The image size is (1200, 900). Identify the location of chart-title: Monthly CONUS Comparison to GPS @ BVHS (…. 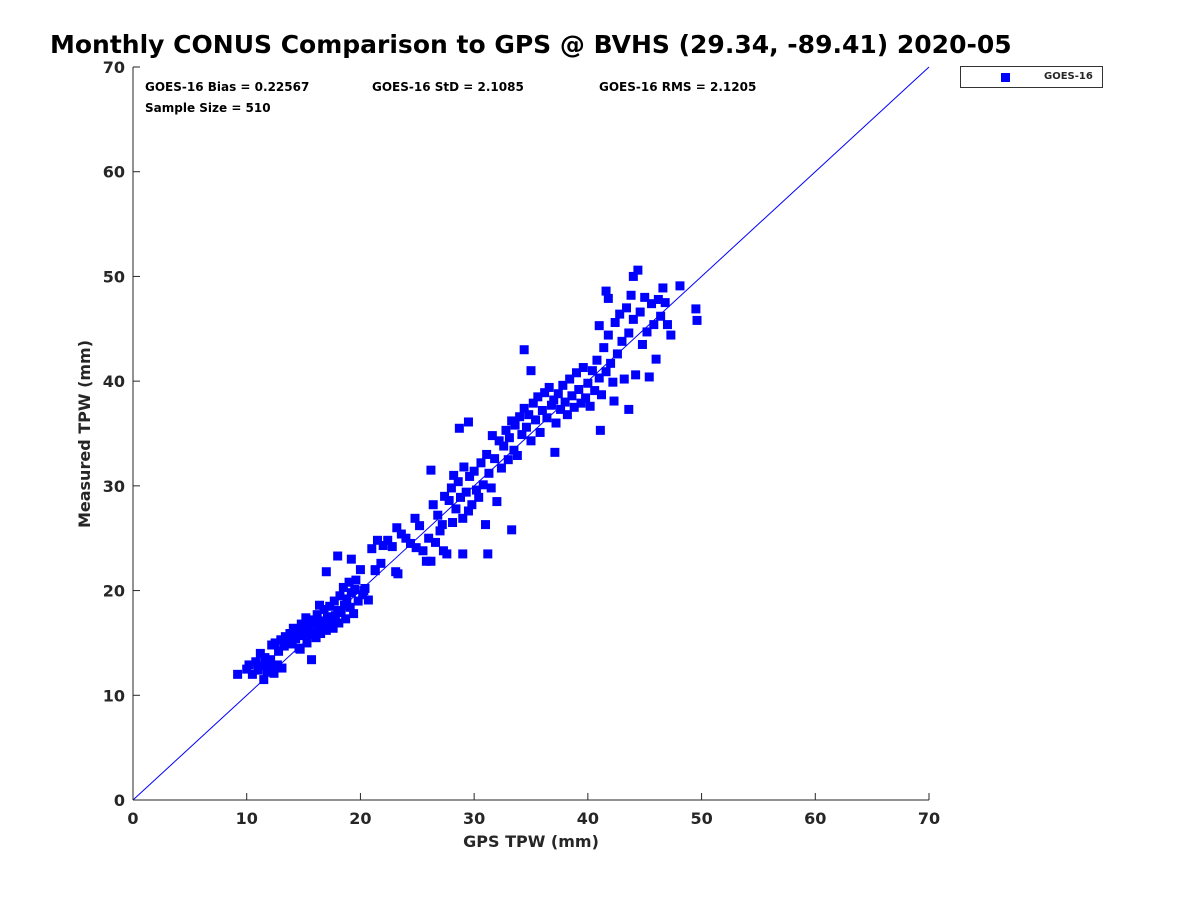
(531, 44).